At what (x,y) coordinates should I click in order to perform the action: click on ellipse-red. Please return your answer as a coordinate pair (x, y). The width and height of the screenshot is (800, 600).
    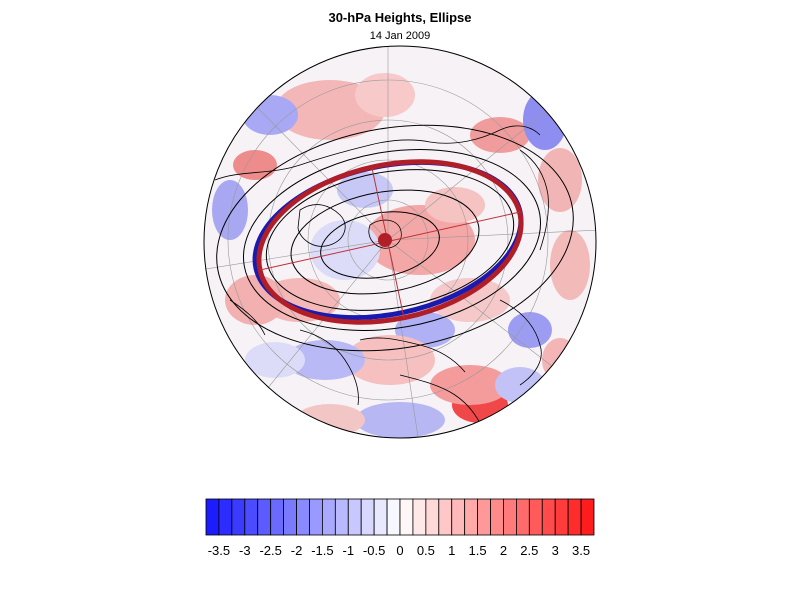
    Looking at the image, I should click on (390, 242).